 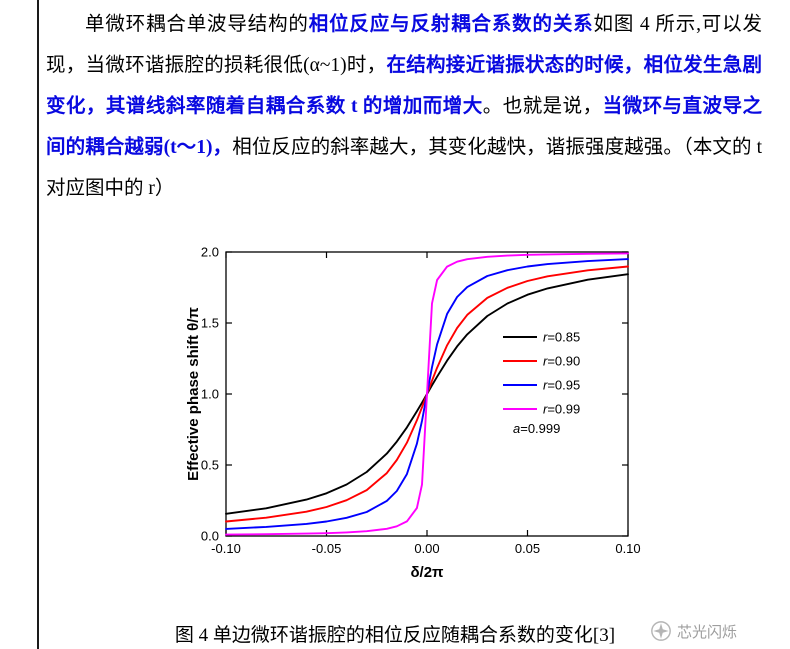 What do you see at coordinates (451, 24) in the screenshot?
I see `text-segment-blue: 相位反应与反射耦合系数的关系` at bounding box center [451, 24].